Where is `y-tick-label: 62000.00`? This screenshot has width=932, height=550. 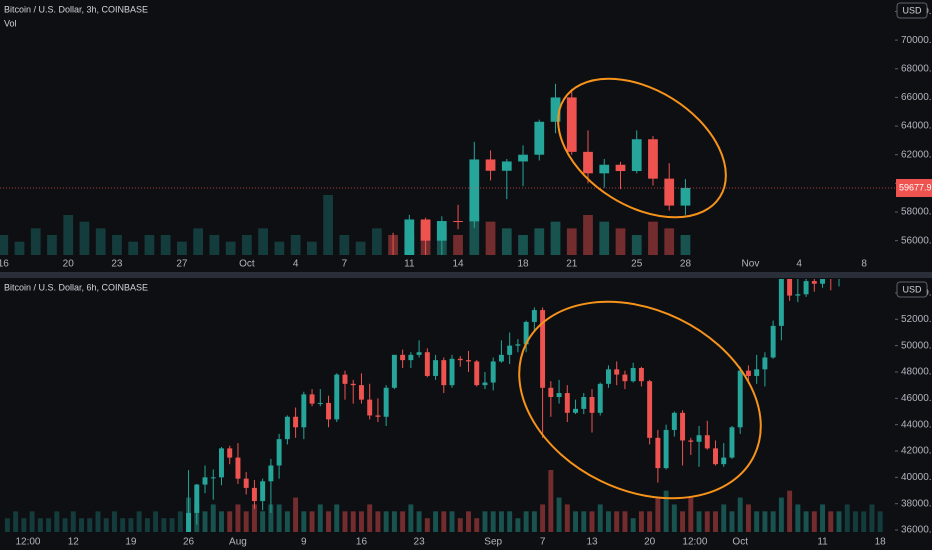 y-tick-label: 62000.00 is located at coordinates (916, 154).